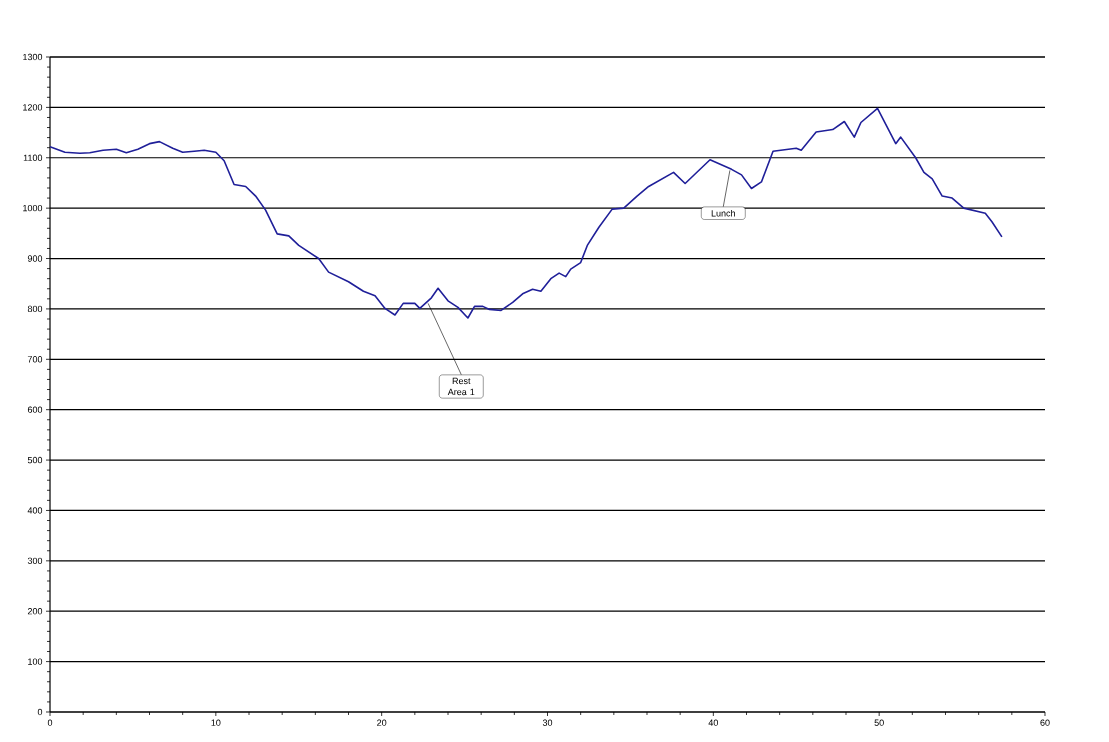  Describe the element at coordinates (1045, 722) in the screenshot. I see `x-tick-label: 60` at that location.